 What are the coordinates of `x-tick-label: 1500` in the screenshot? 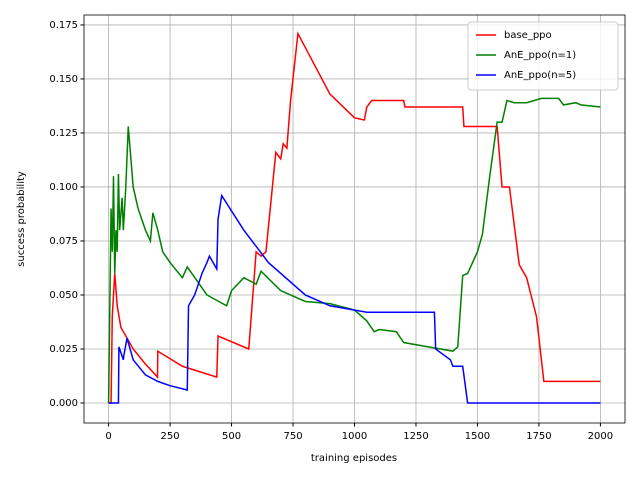 It's located at (477, 436).